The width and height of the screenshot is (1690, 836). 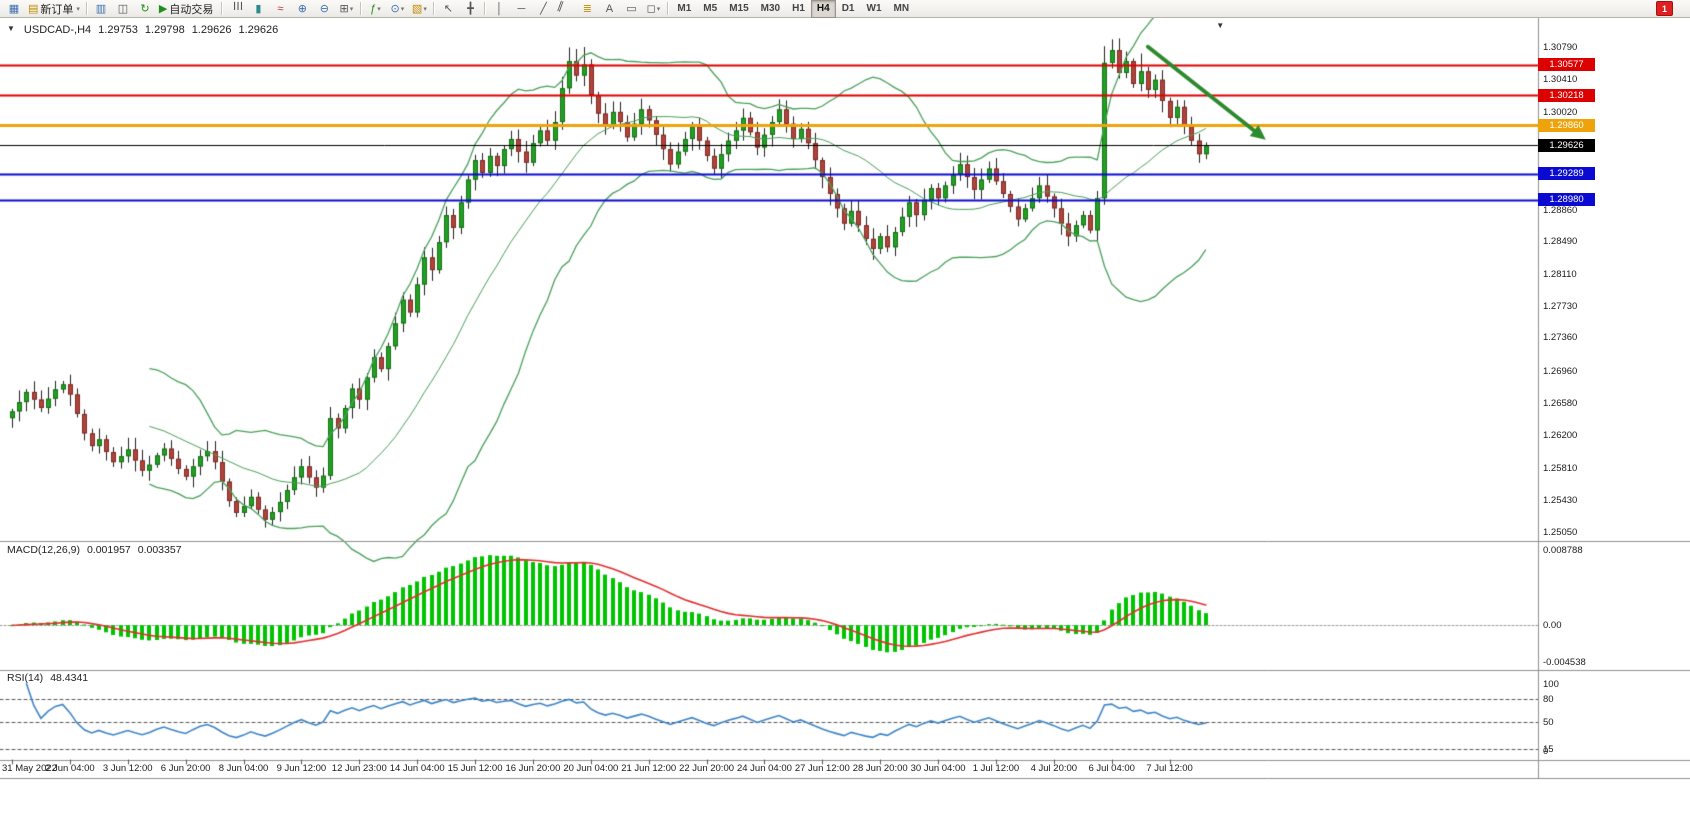 What do you see at coordinates (739, 8) in the screenshot?
I see `timeframe-button-m15: M15` at bounding box center [739, 8].